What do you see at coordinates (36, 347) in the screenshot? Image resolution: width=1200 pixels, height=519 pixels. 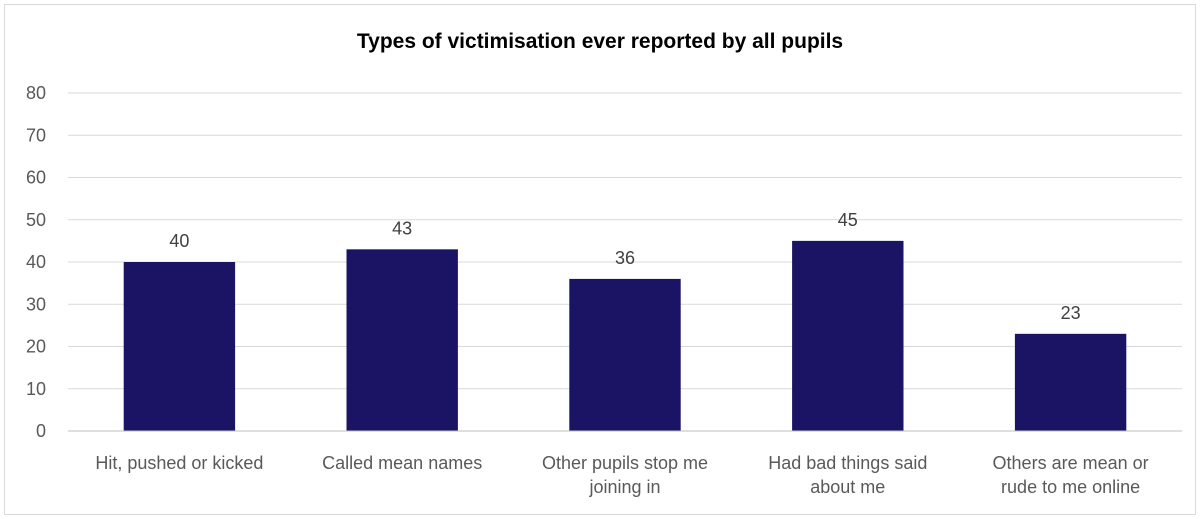 I see `y-tick-label: 20` at bounding box center [36, 347].